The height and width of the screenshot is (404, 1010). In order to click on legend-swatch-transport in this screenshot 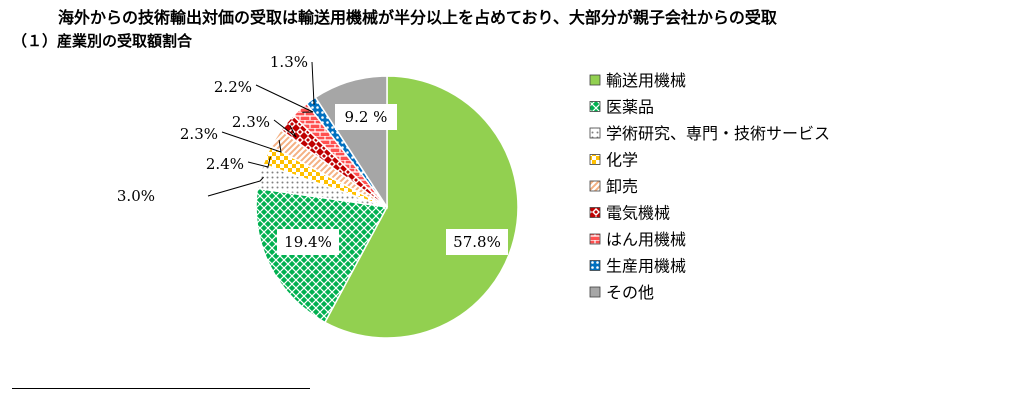, I will do `click(595, 80)`.